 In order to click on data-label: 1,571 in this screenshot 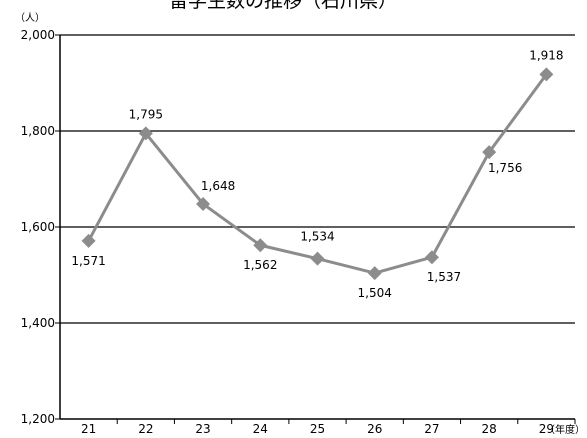, I will do `click(88, 261)`.